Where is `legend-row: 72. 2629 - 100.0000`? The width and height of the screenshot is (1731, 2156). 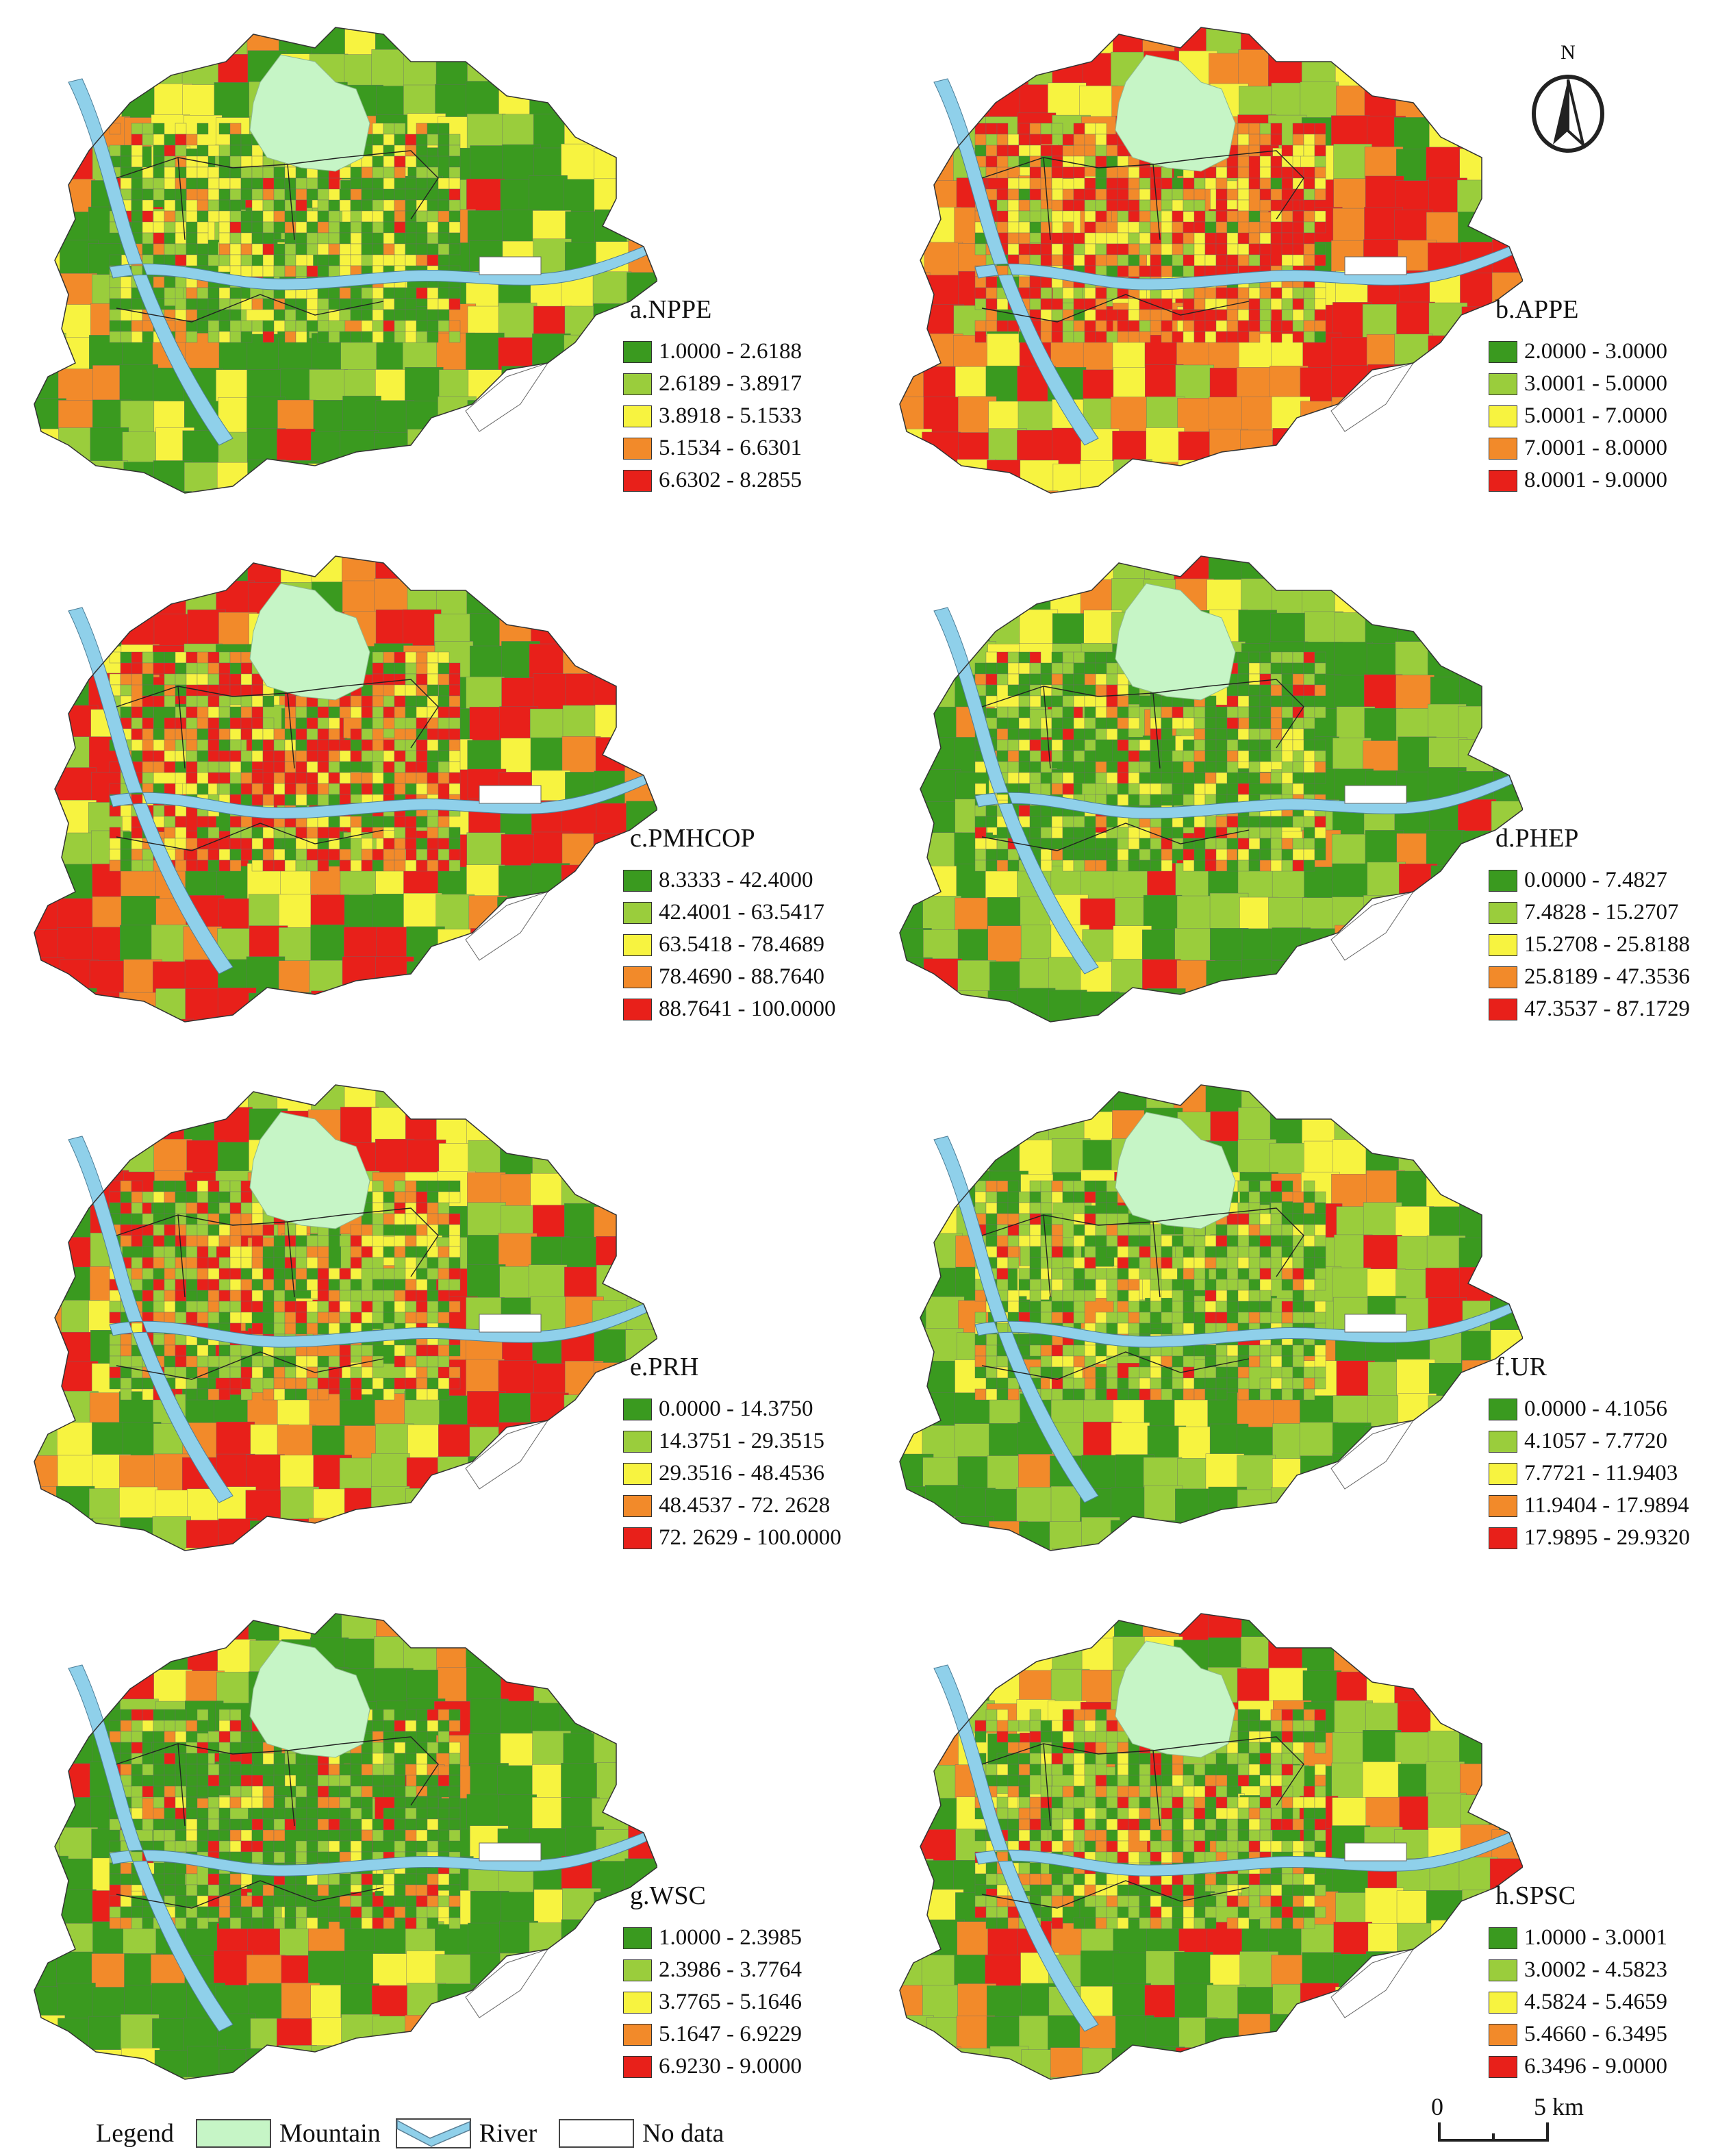 legend-row: 72. 2629 - 100.0000 is located at coordinates (739, 1538).